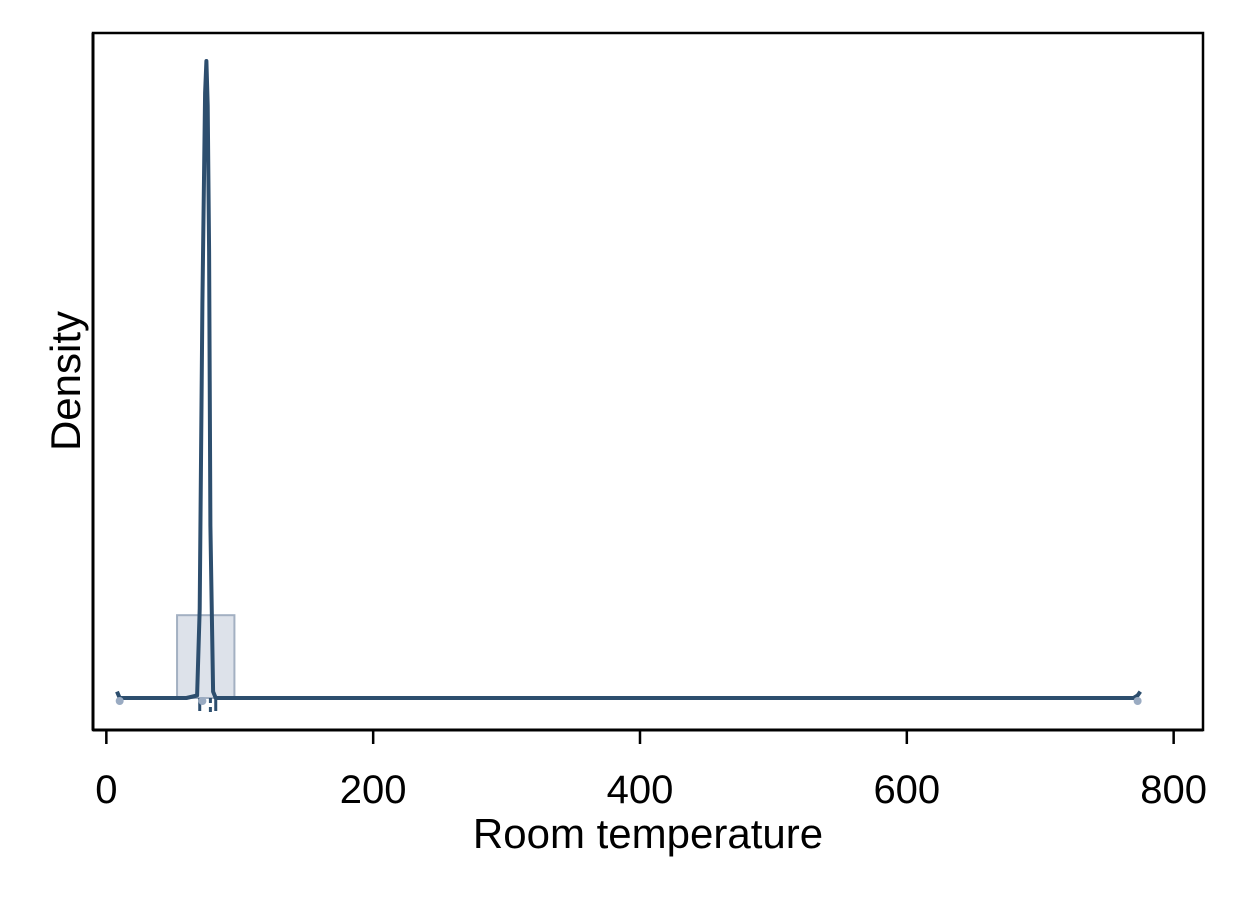 This screenshot has height=899, width=1237. Describe the element at coordinates (628, 705) in the screenshot. I see `marks-group` at that location.